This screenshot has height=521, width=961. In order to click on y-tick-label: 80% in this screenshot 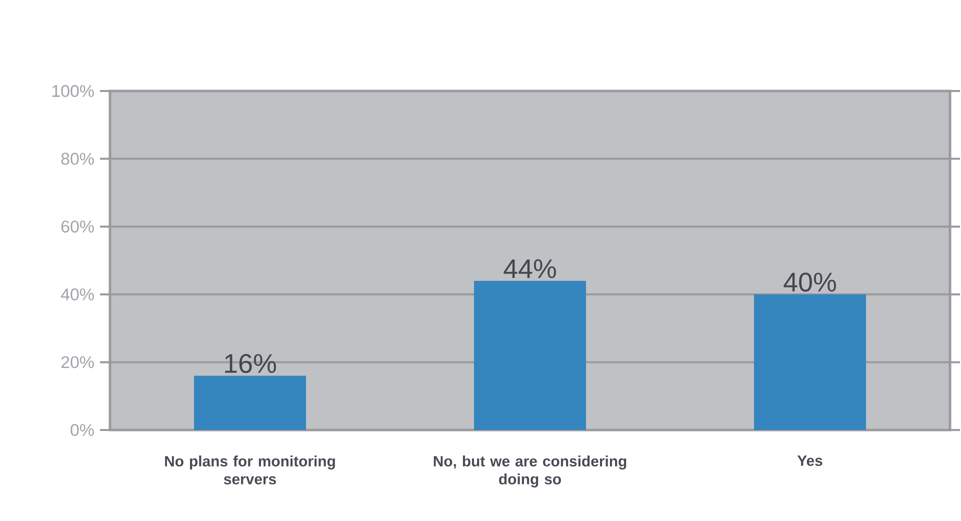, I will do `click(77, 158)`.